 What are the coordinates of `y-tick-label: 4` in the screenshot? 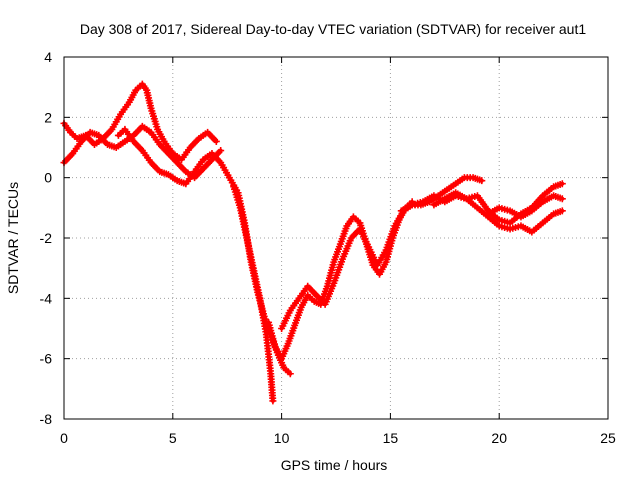 It's located at (48, 57).